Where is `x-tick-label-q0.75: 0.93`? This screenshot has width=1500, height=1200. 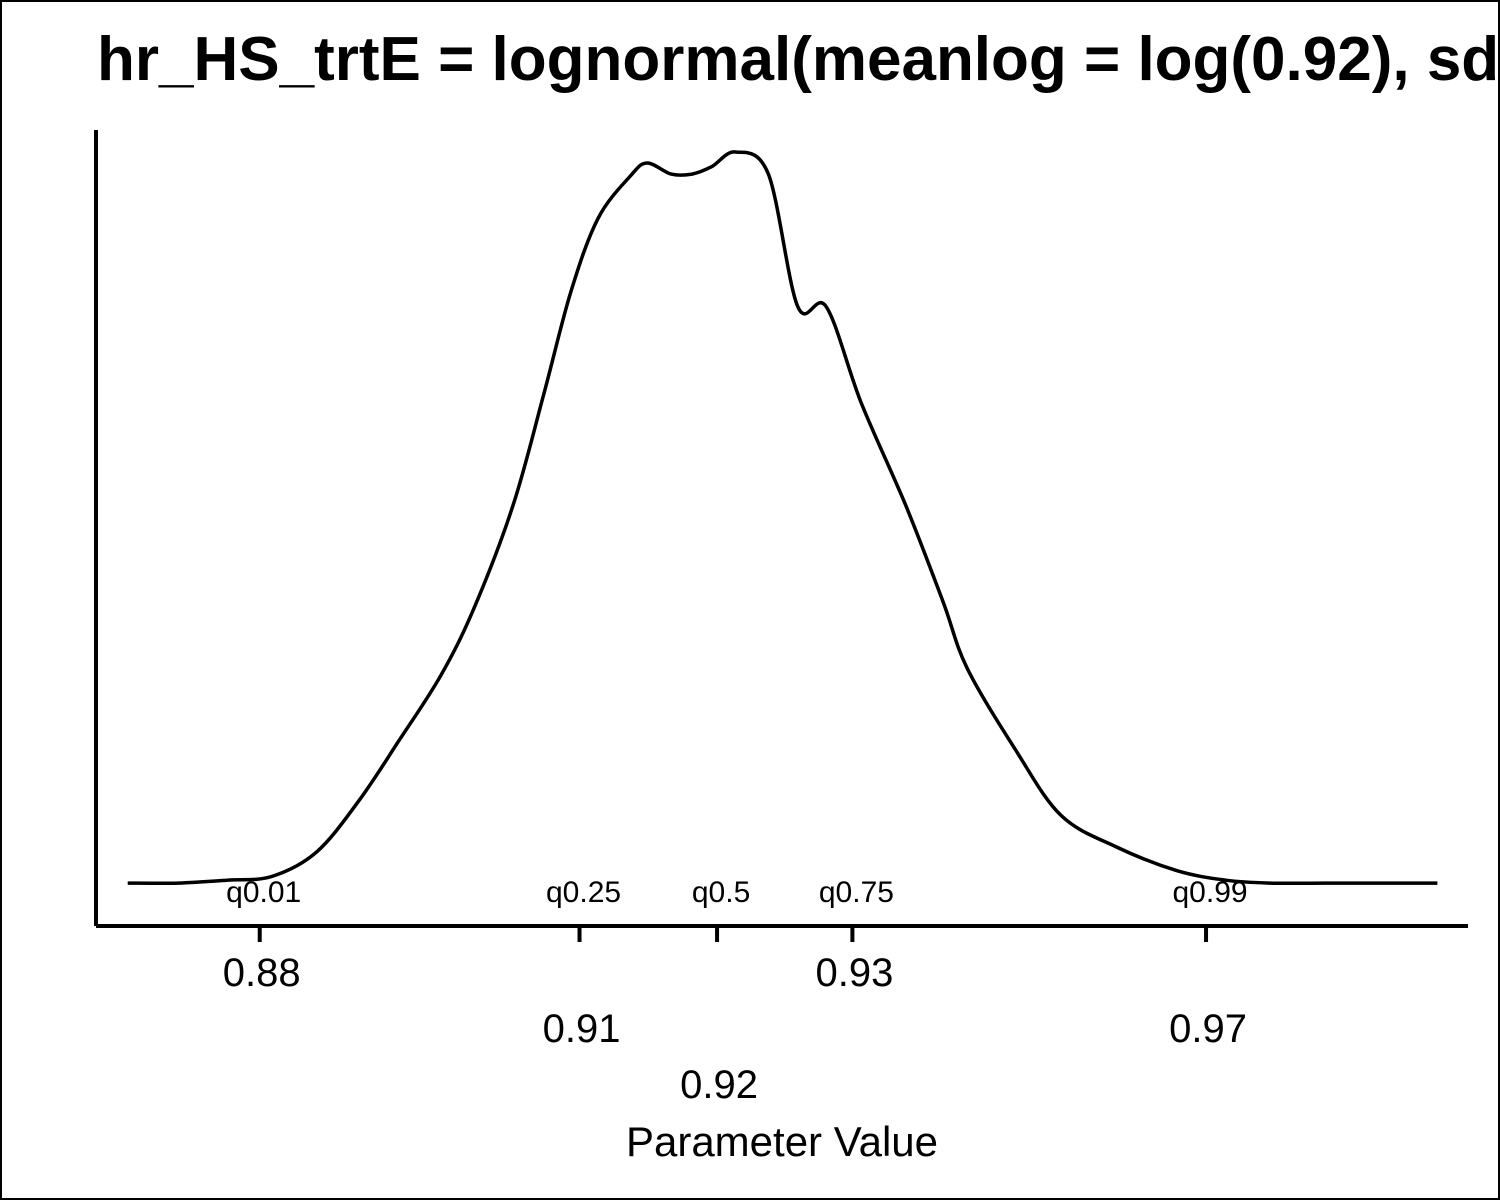 x-tick-label-q0.75: 0.93 is located at coordinates (854, 973).